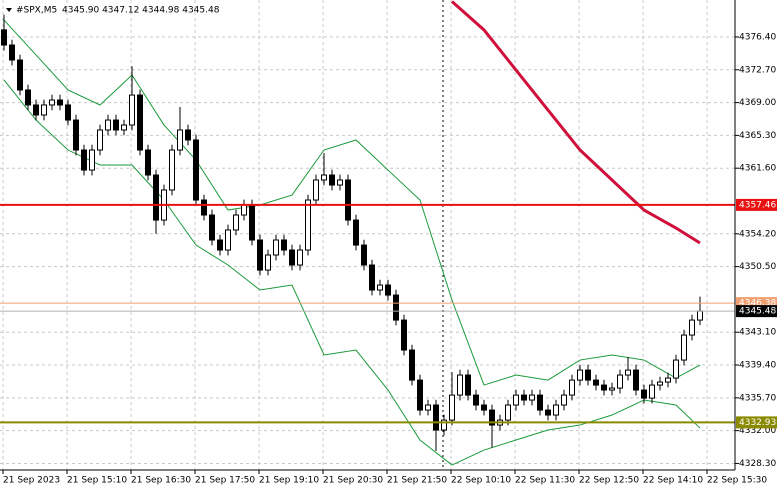 The image size is (781, 489). I want to click on y-tick-label: 4343.10, so click(757, 333).